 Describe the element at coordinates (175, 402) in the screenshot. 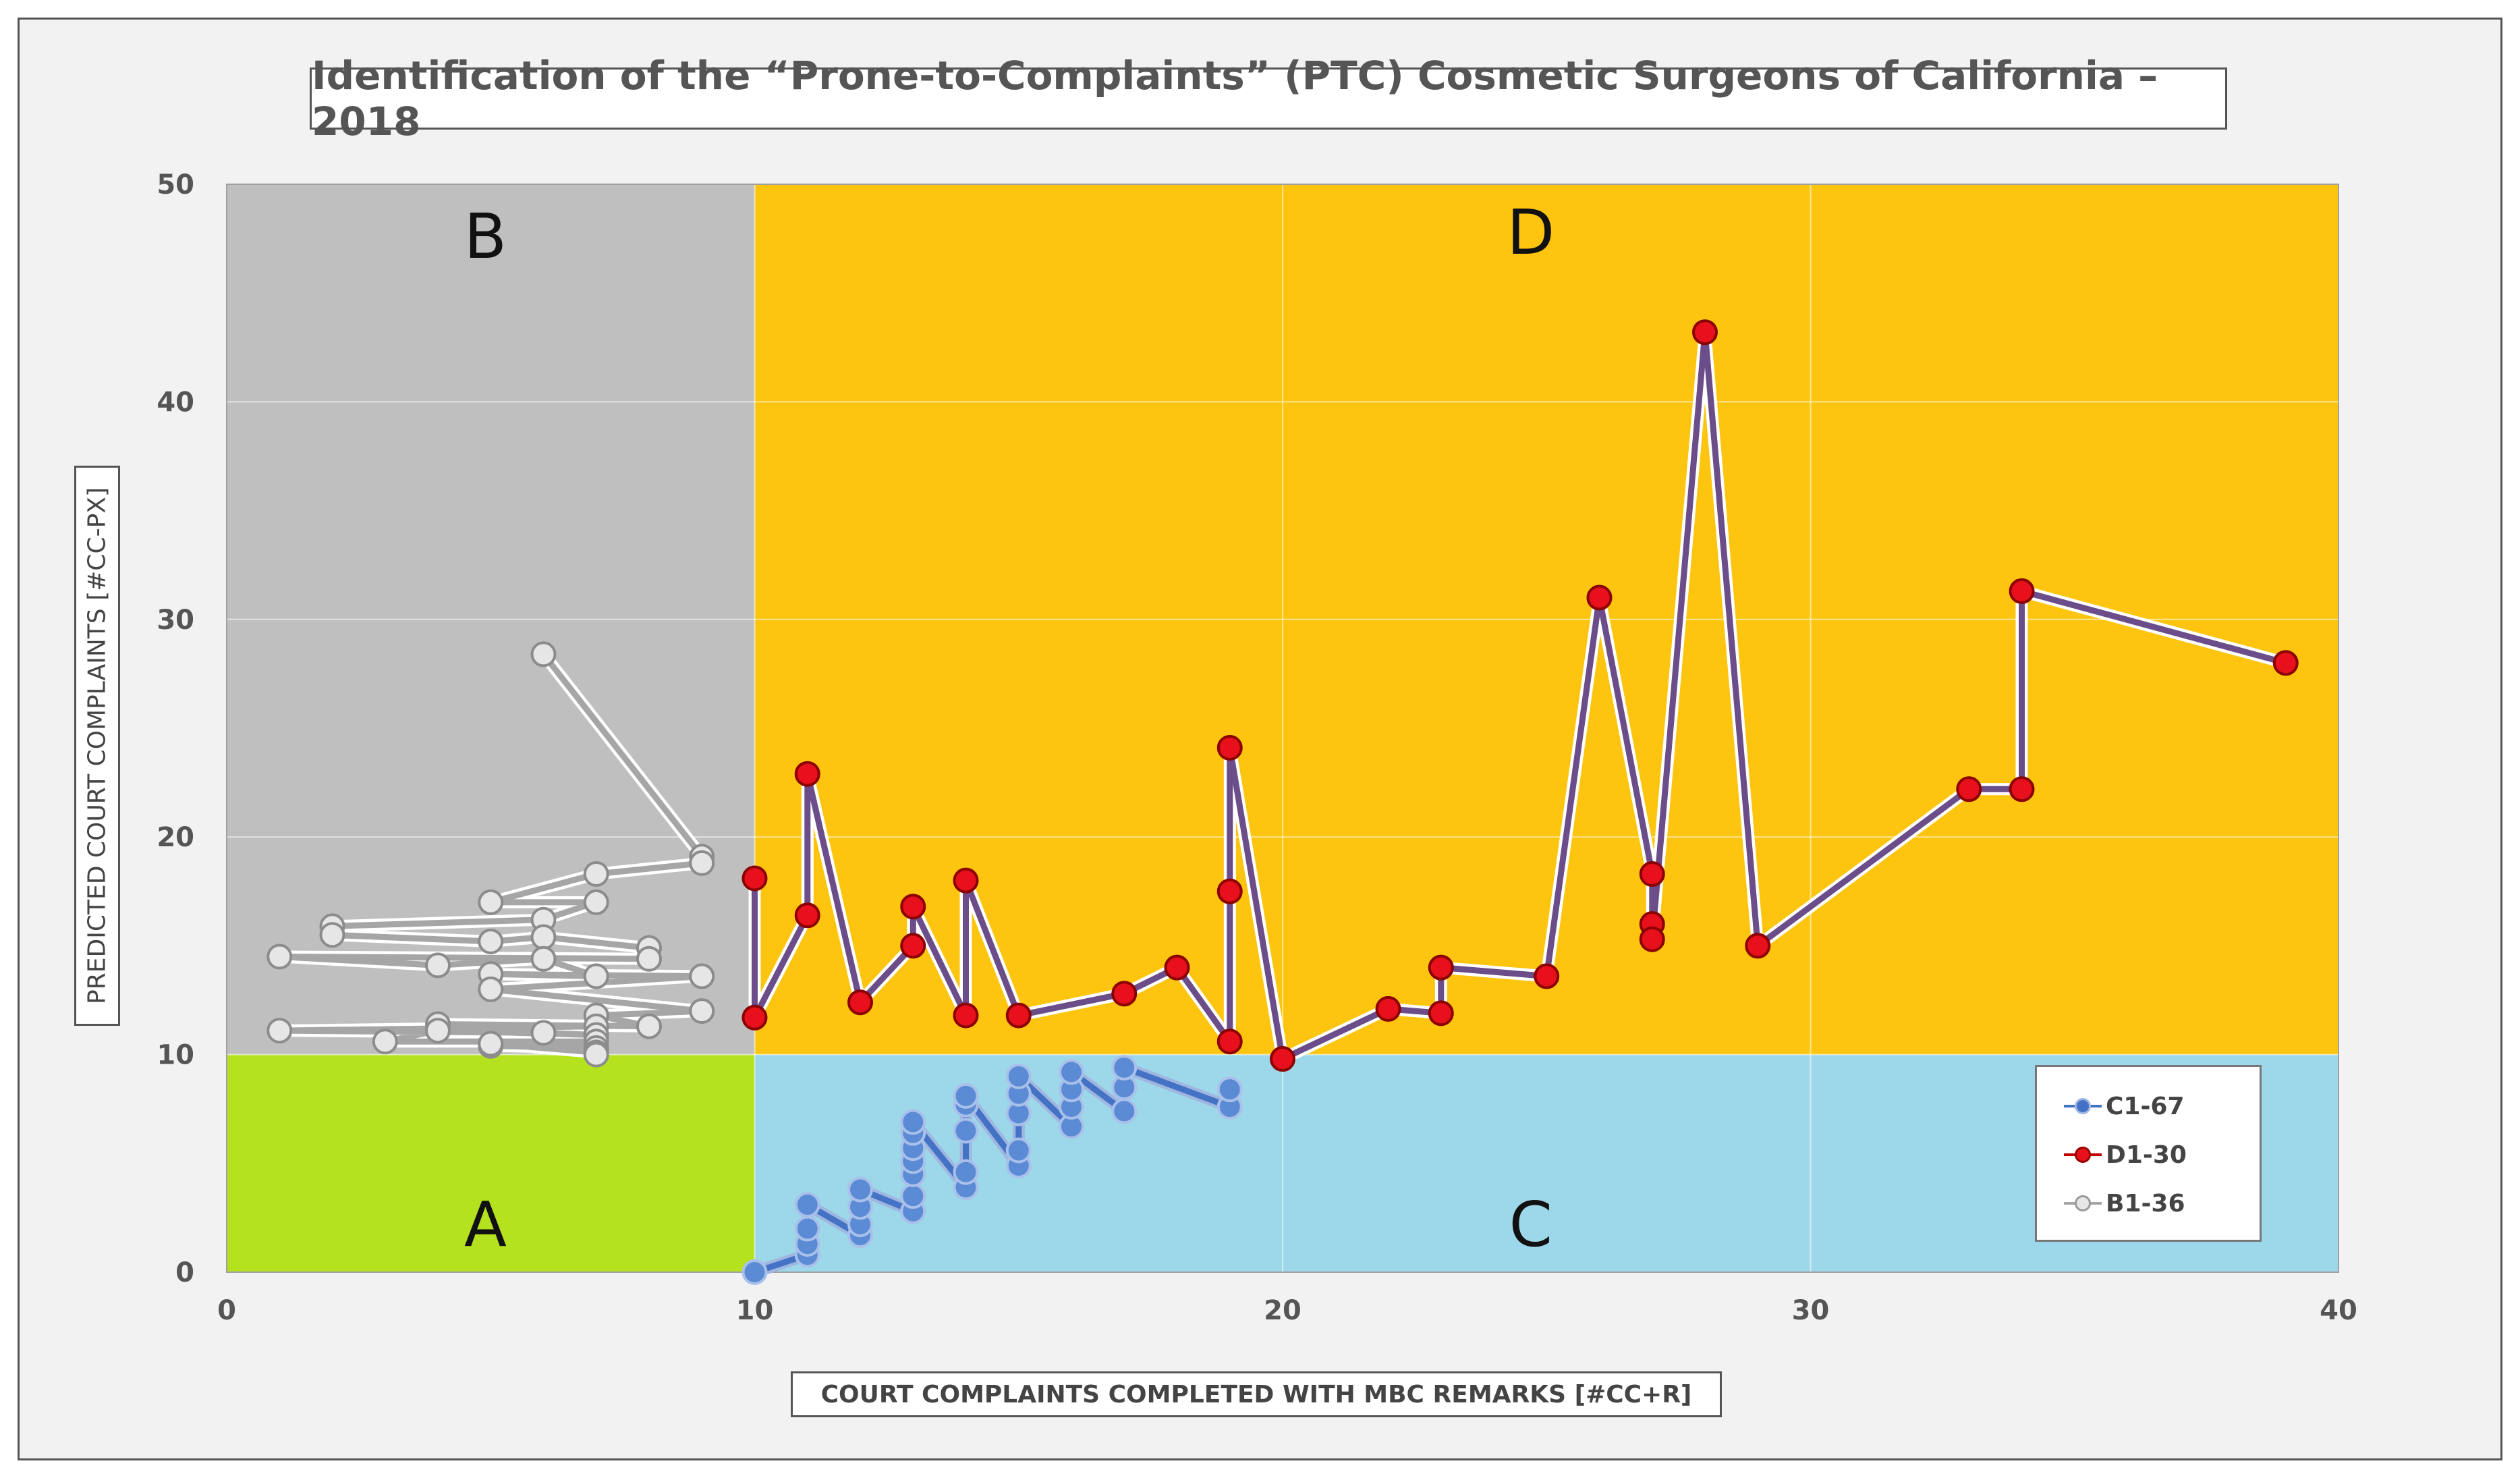

I see `y-tick-label: 40` at that location.